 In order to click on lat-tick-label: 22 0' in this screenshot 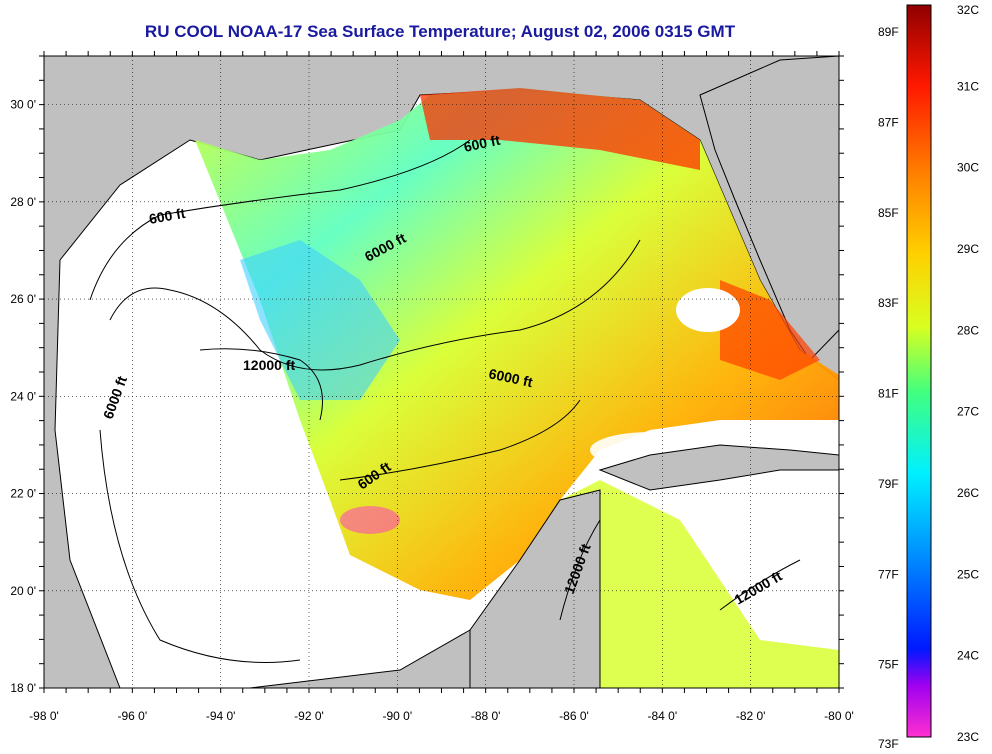, I will do `click(23, 494)`.